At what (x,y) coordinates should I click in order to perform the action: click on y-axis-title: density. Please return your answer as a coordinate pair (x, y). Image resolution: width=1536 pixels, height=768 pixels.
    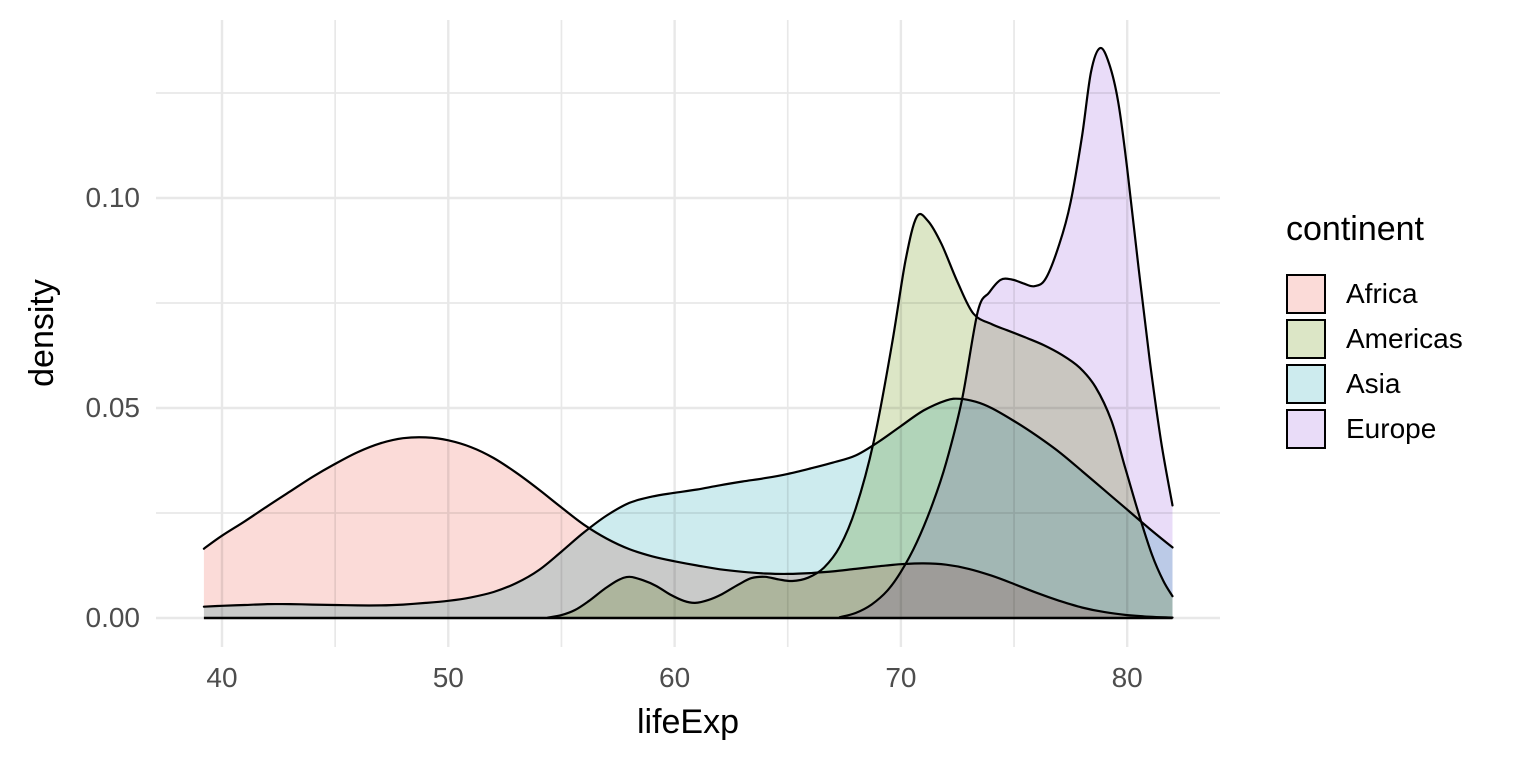
    Looking at the image, I should click on (42, 333).